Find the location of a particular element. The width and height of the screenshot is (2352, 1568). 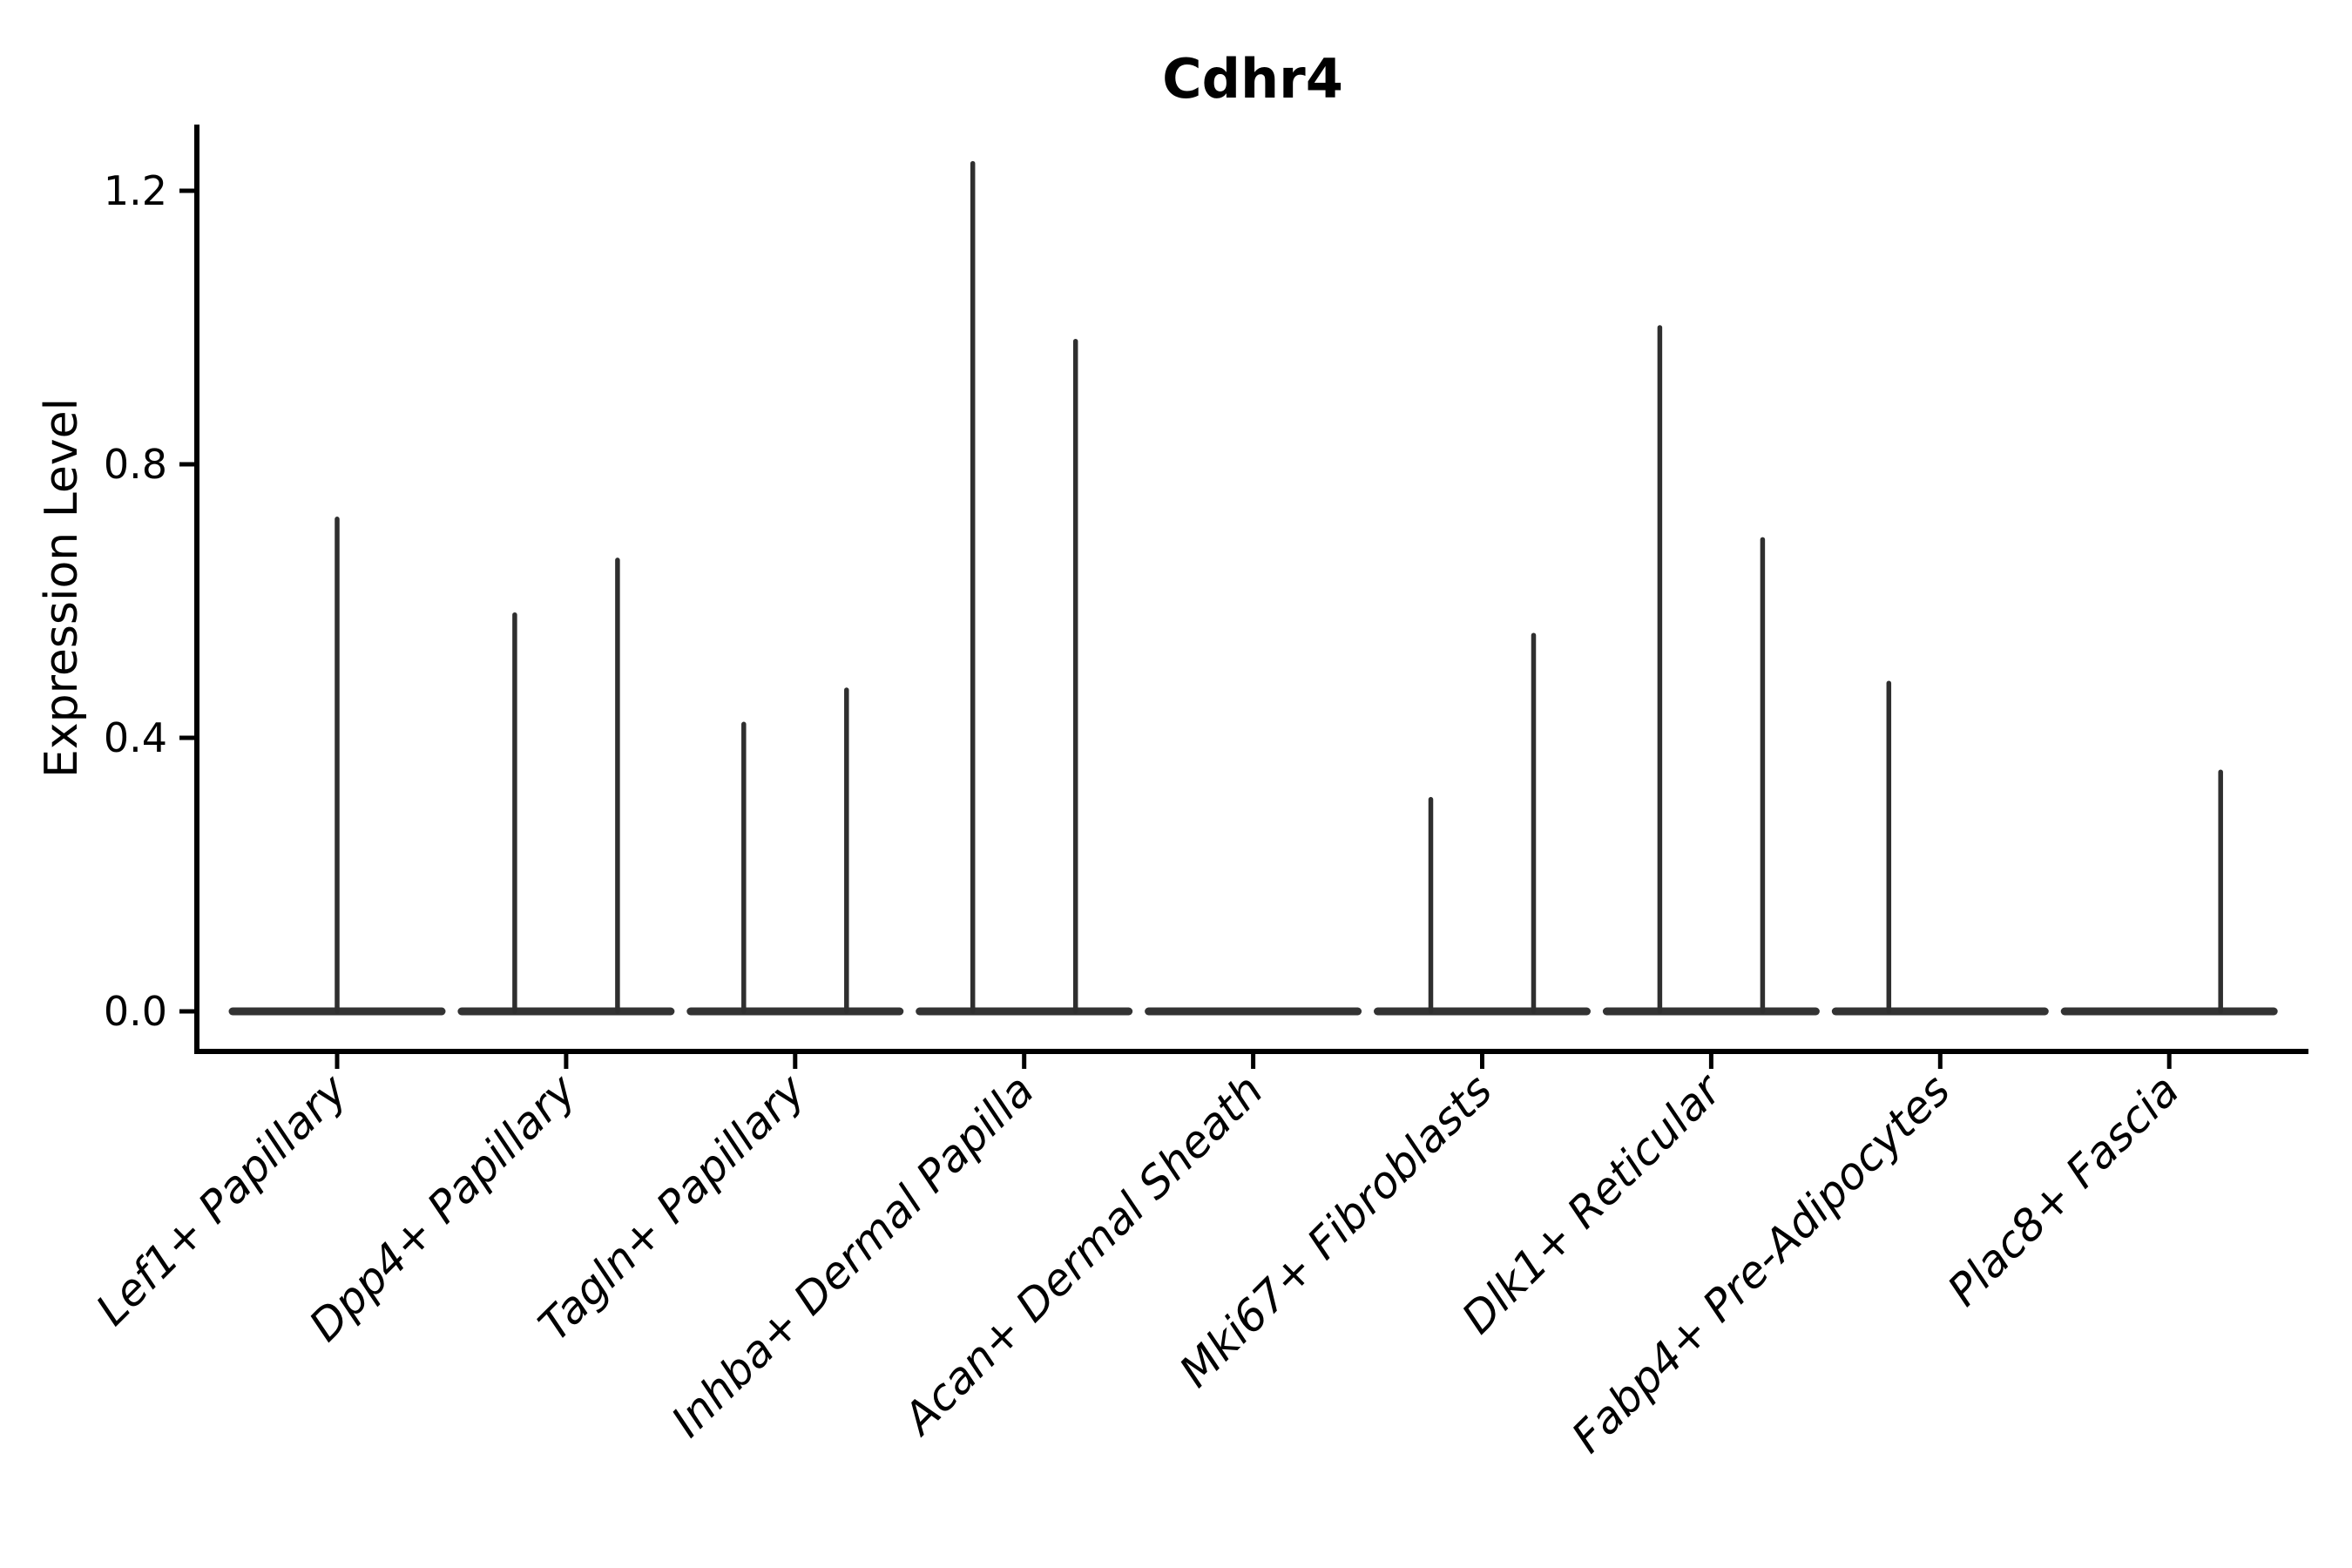

x-tick-label: Plac8+ Fascia is located at coordinates (2063, 1189).